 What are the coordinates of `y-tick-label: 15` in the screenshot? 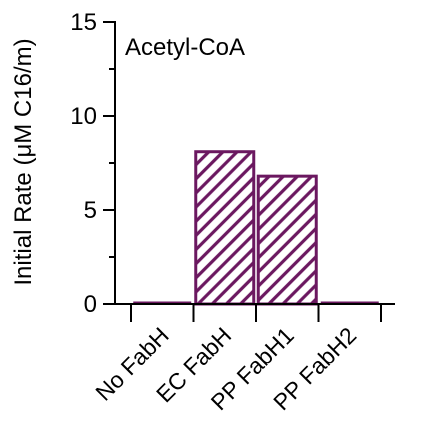 It's located at (83, 22).